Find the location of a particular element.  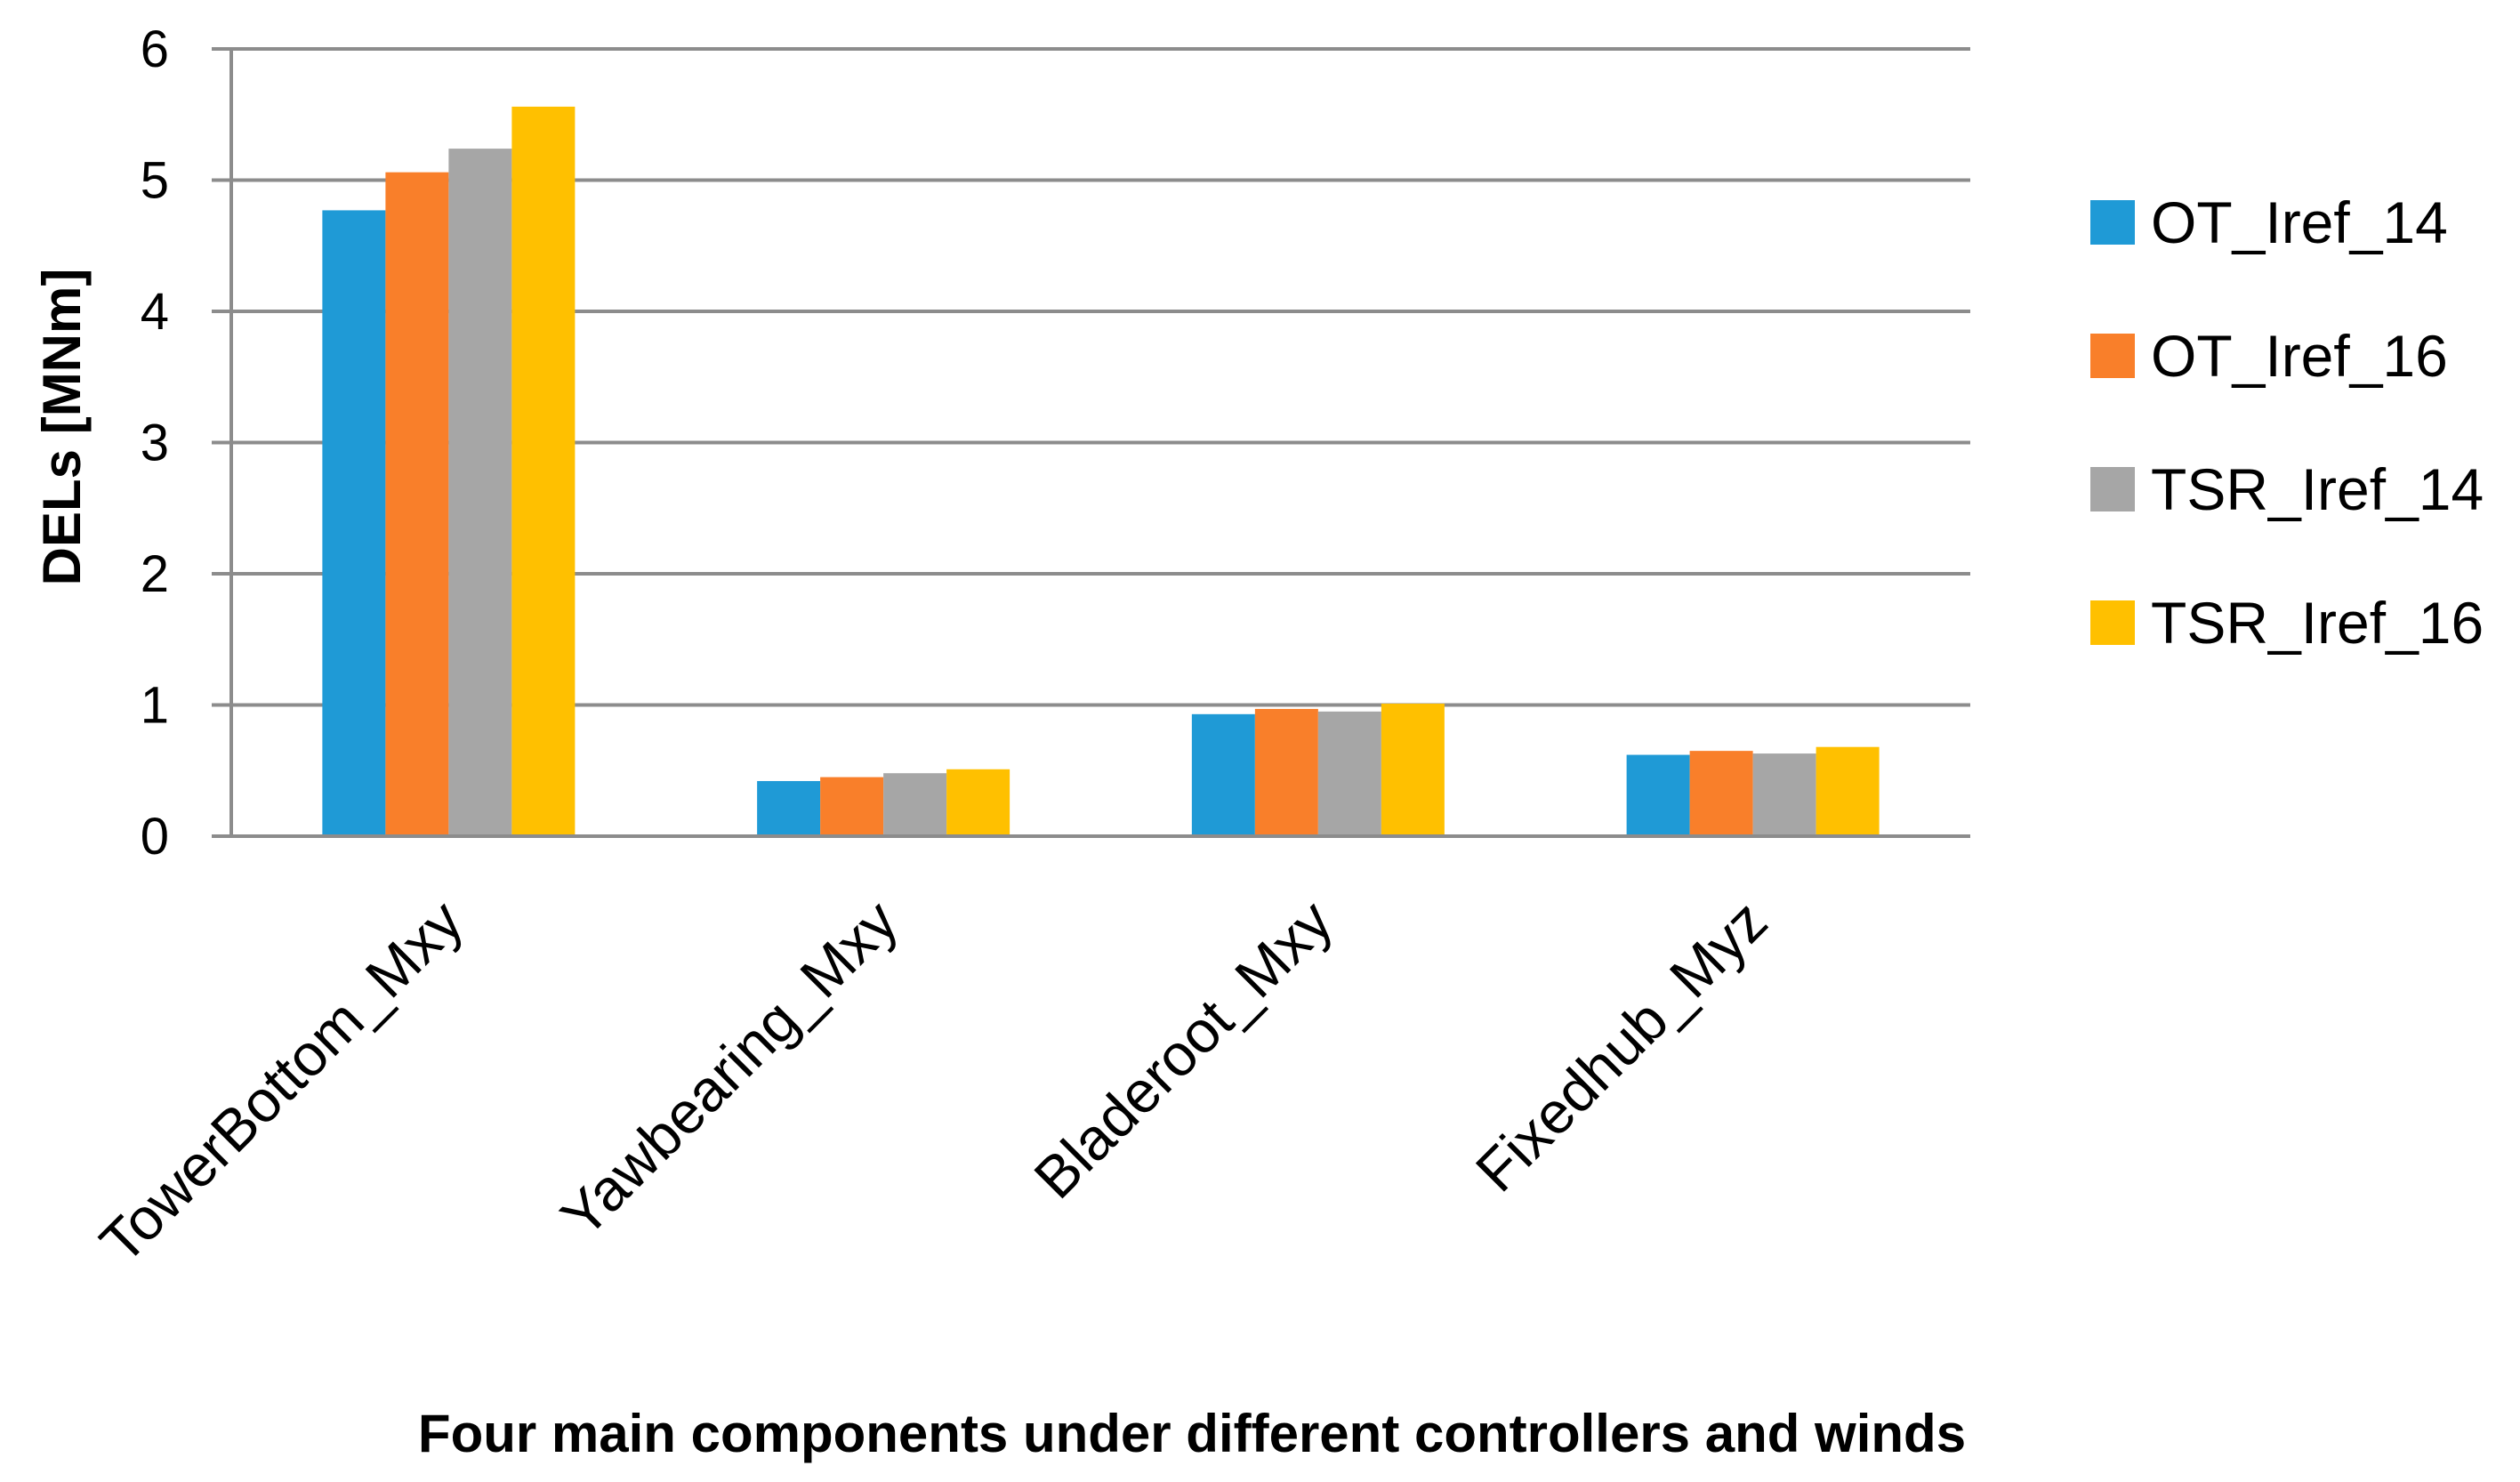

bar-OT_Iref_14-Yawbearing_Mxy is located at coordinates (789, 808).